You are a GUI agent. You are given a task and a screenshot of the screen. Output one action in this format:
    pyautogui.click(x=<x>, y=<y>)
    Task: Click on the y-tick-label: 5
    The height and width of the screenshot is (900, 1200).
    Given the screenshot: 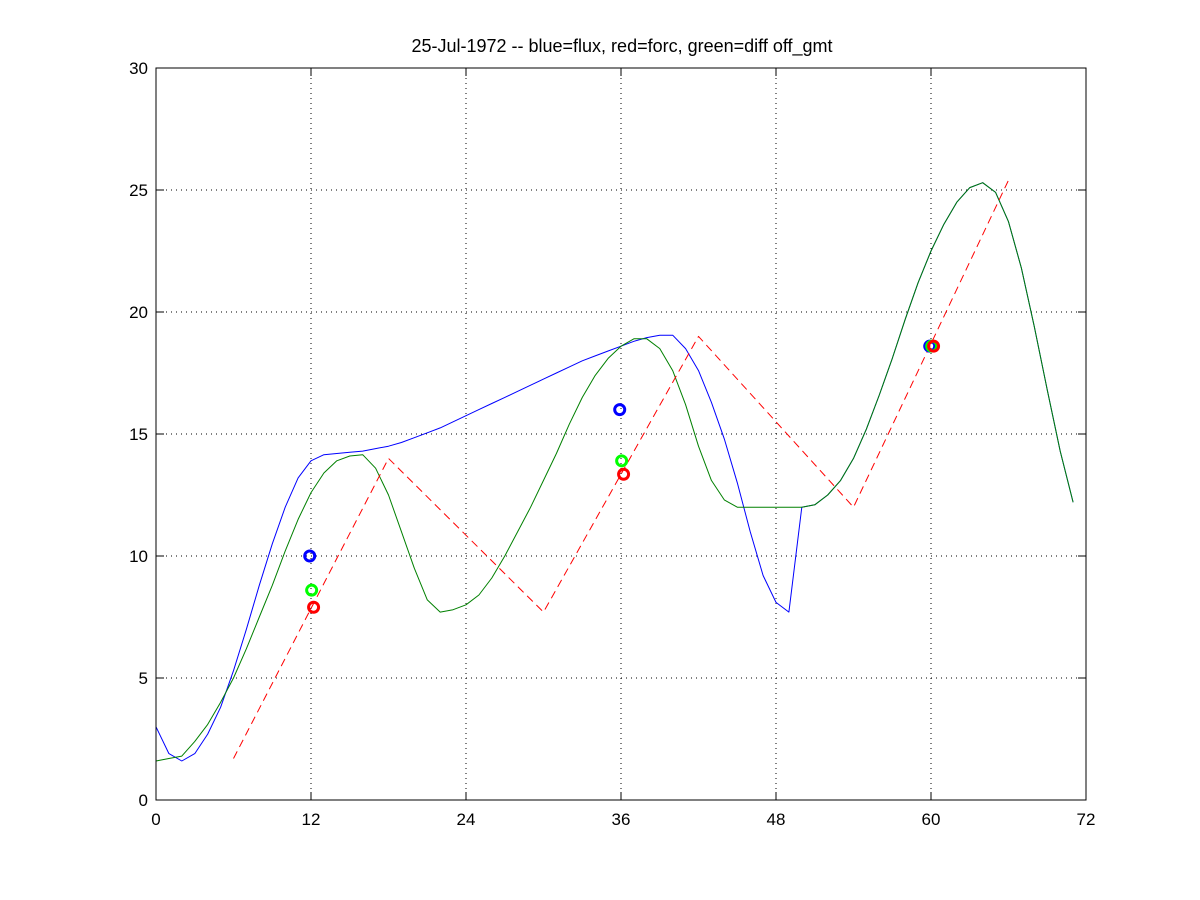 What is the action you would take?
    pyautogui.click(x=143, y=678)
    